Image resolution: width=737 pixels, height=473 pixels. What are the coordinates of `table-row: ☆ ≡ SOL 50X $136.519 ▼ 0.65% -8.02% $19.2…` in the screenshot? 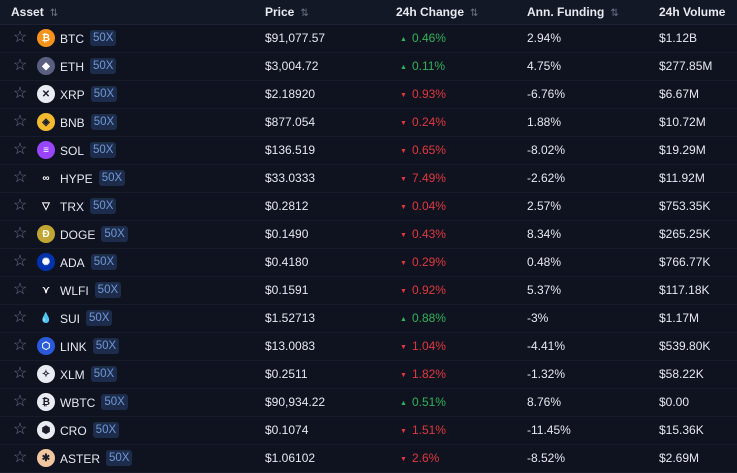 It's located at (368, 150).